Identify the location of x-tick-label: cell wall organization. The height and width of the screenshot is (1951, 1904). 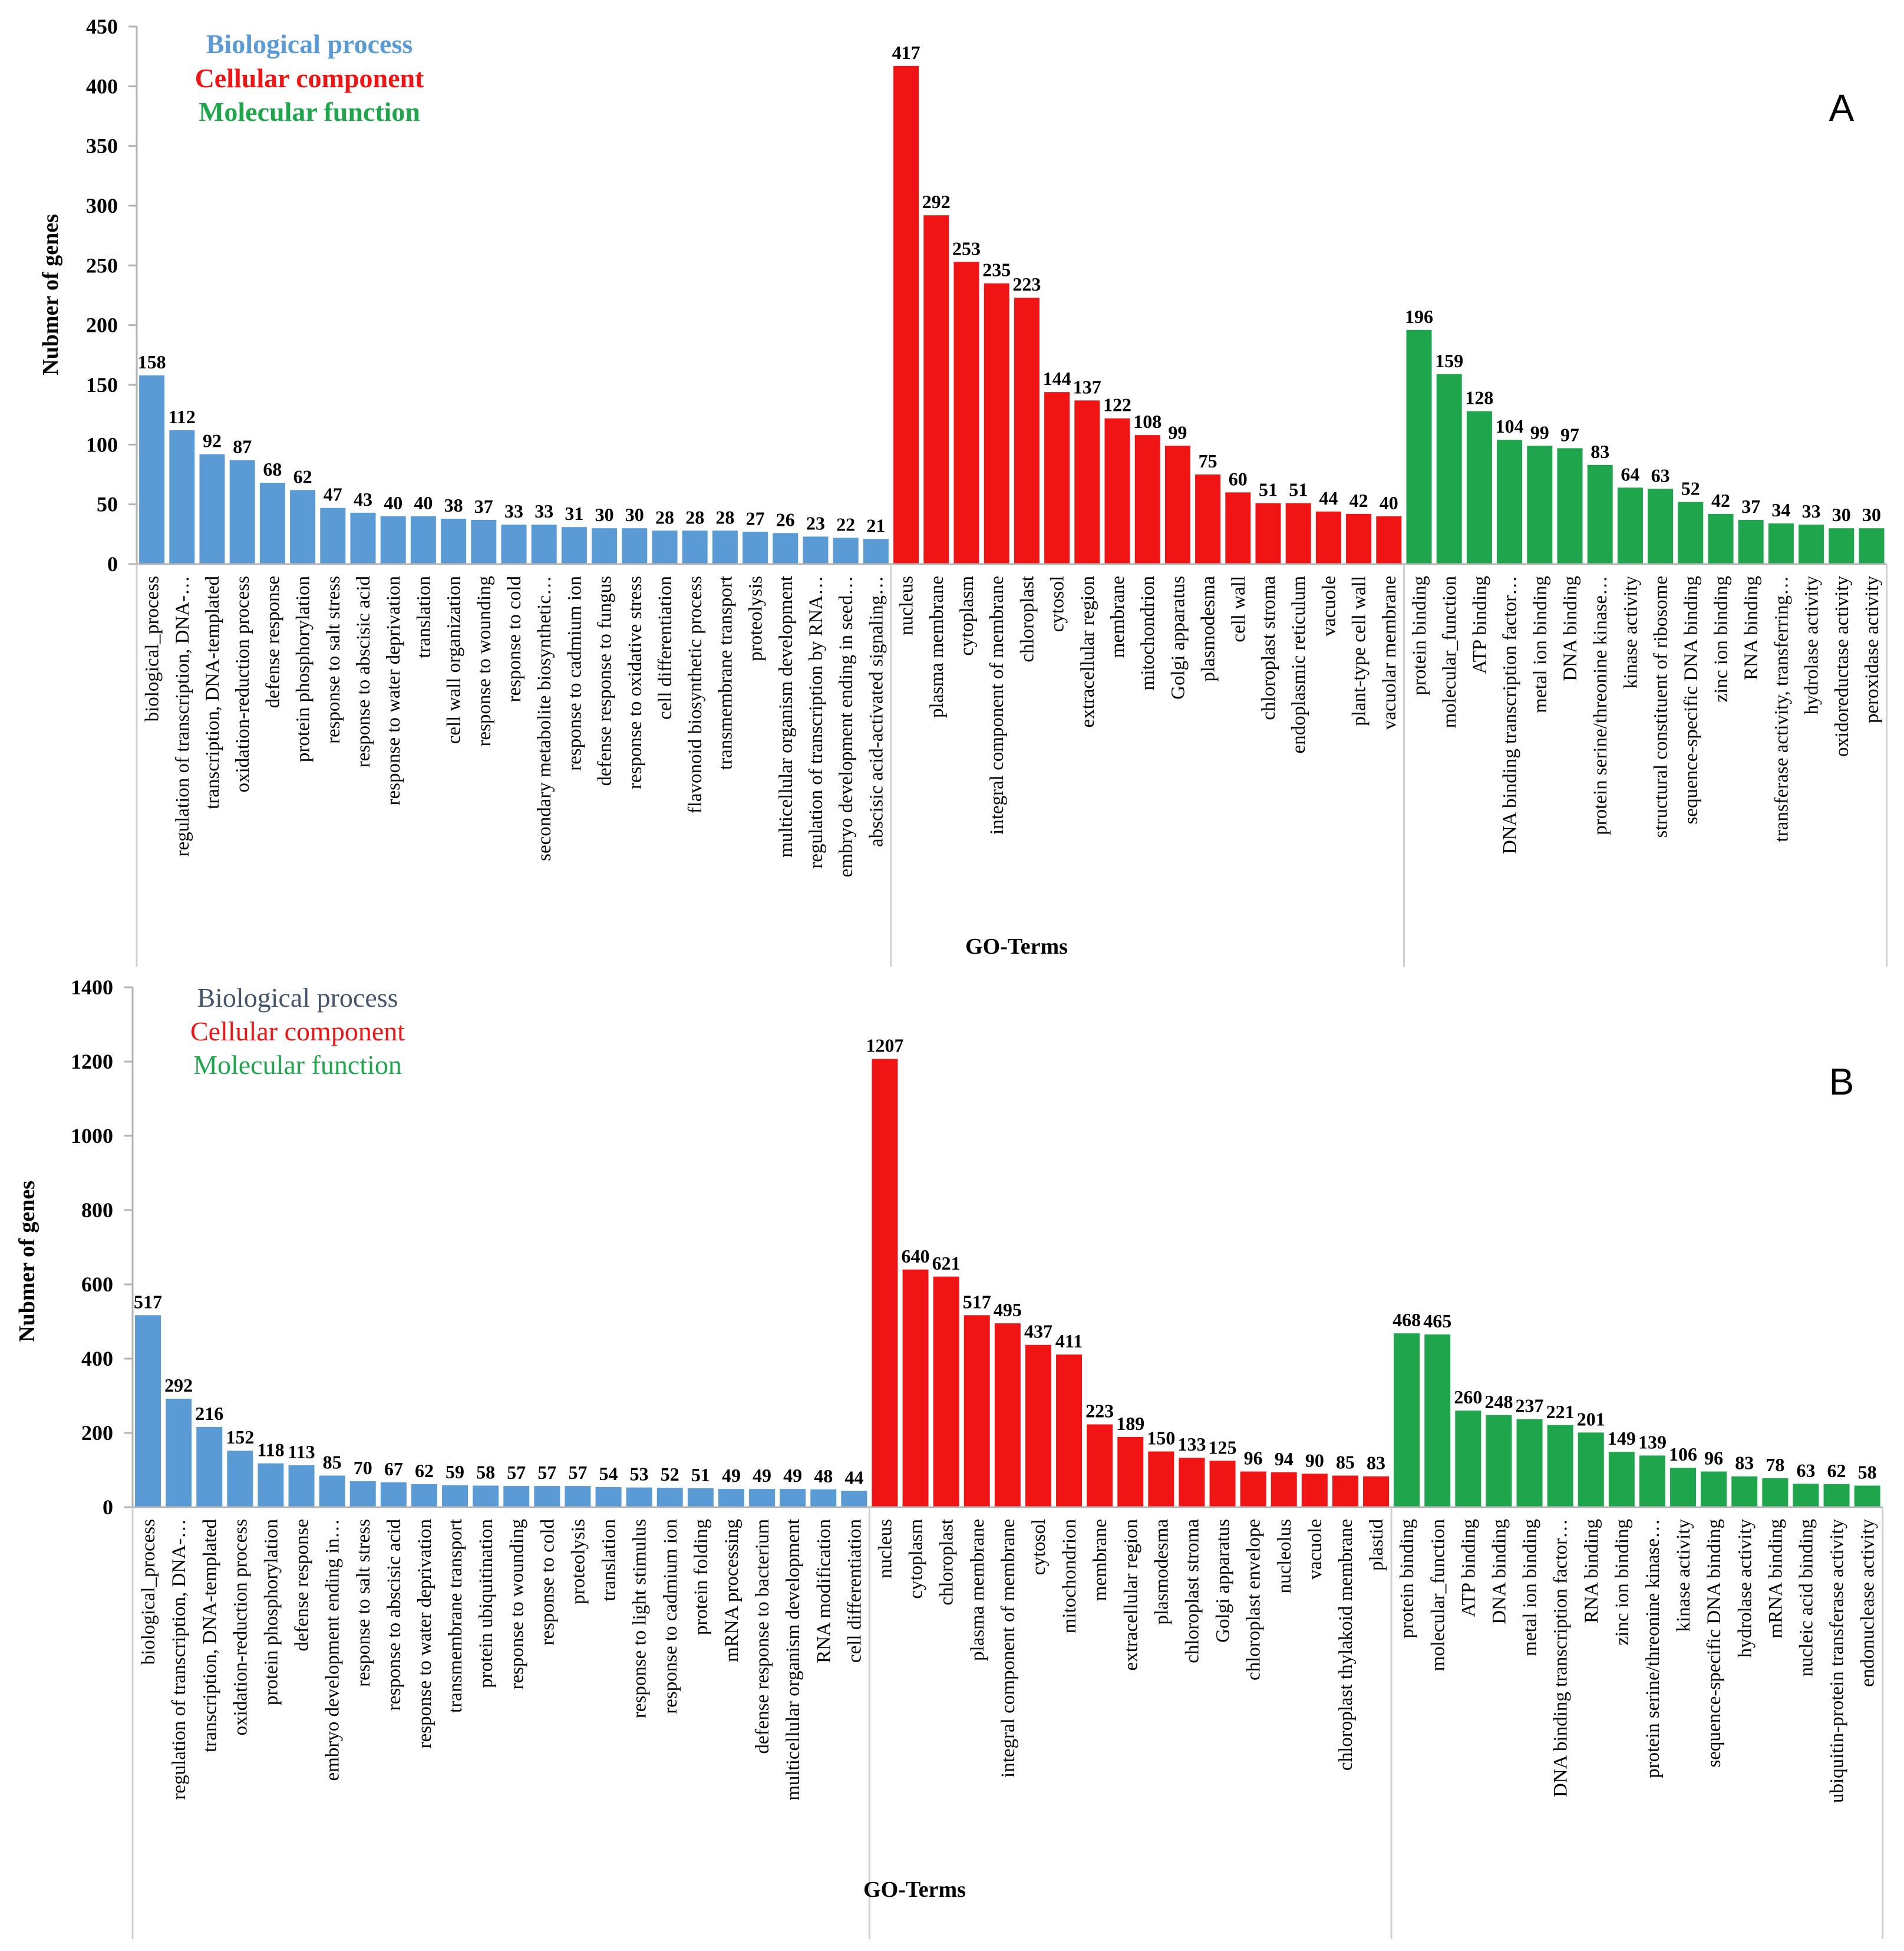
(454, 660).